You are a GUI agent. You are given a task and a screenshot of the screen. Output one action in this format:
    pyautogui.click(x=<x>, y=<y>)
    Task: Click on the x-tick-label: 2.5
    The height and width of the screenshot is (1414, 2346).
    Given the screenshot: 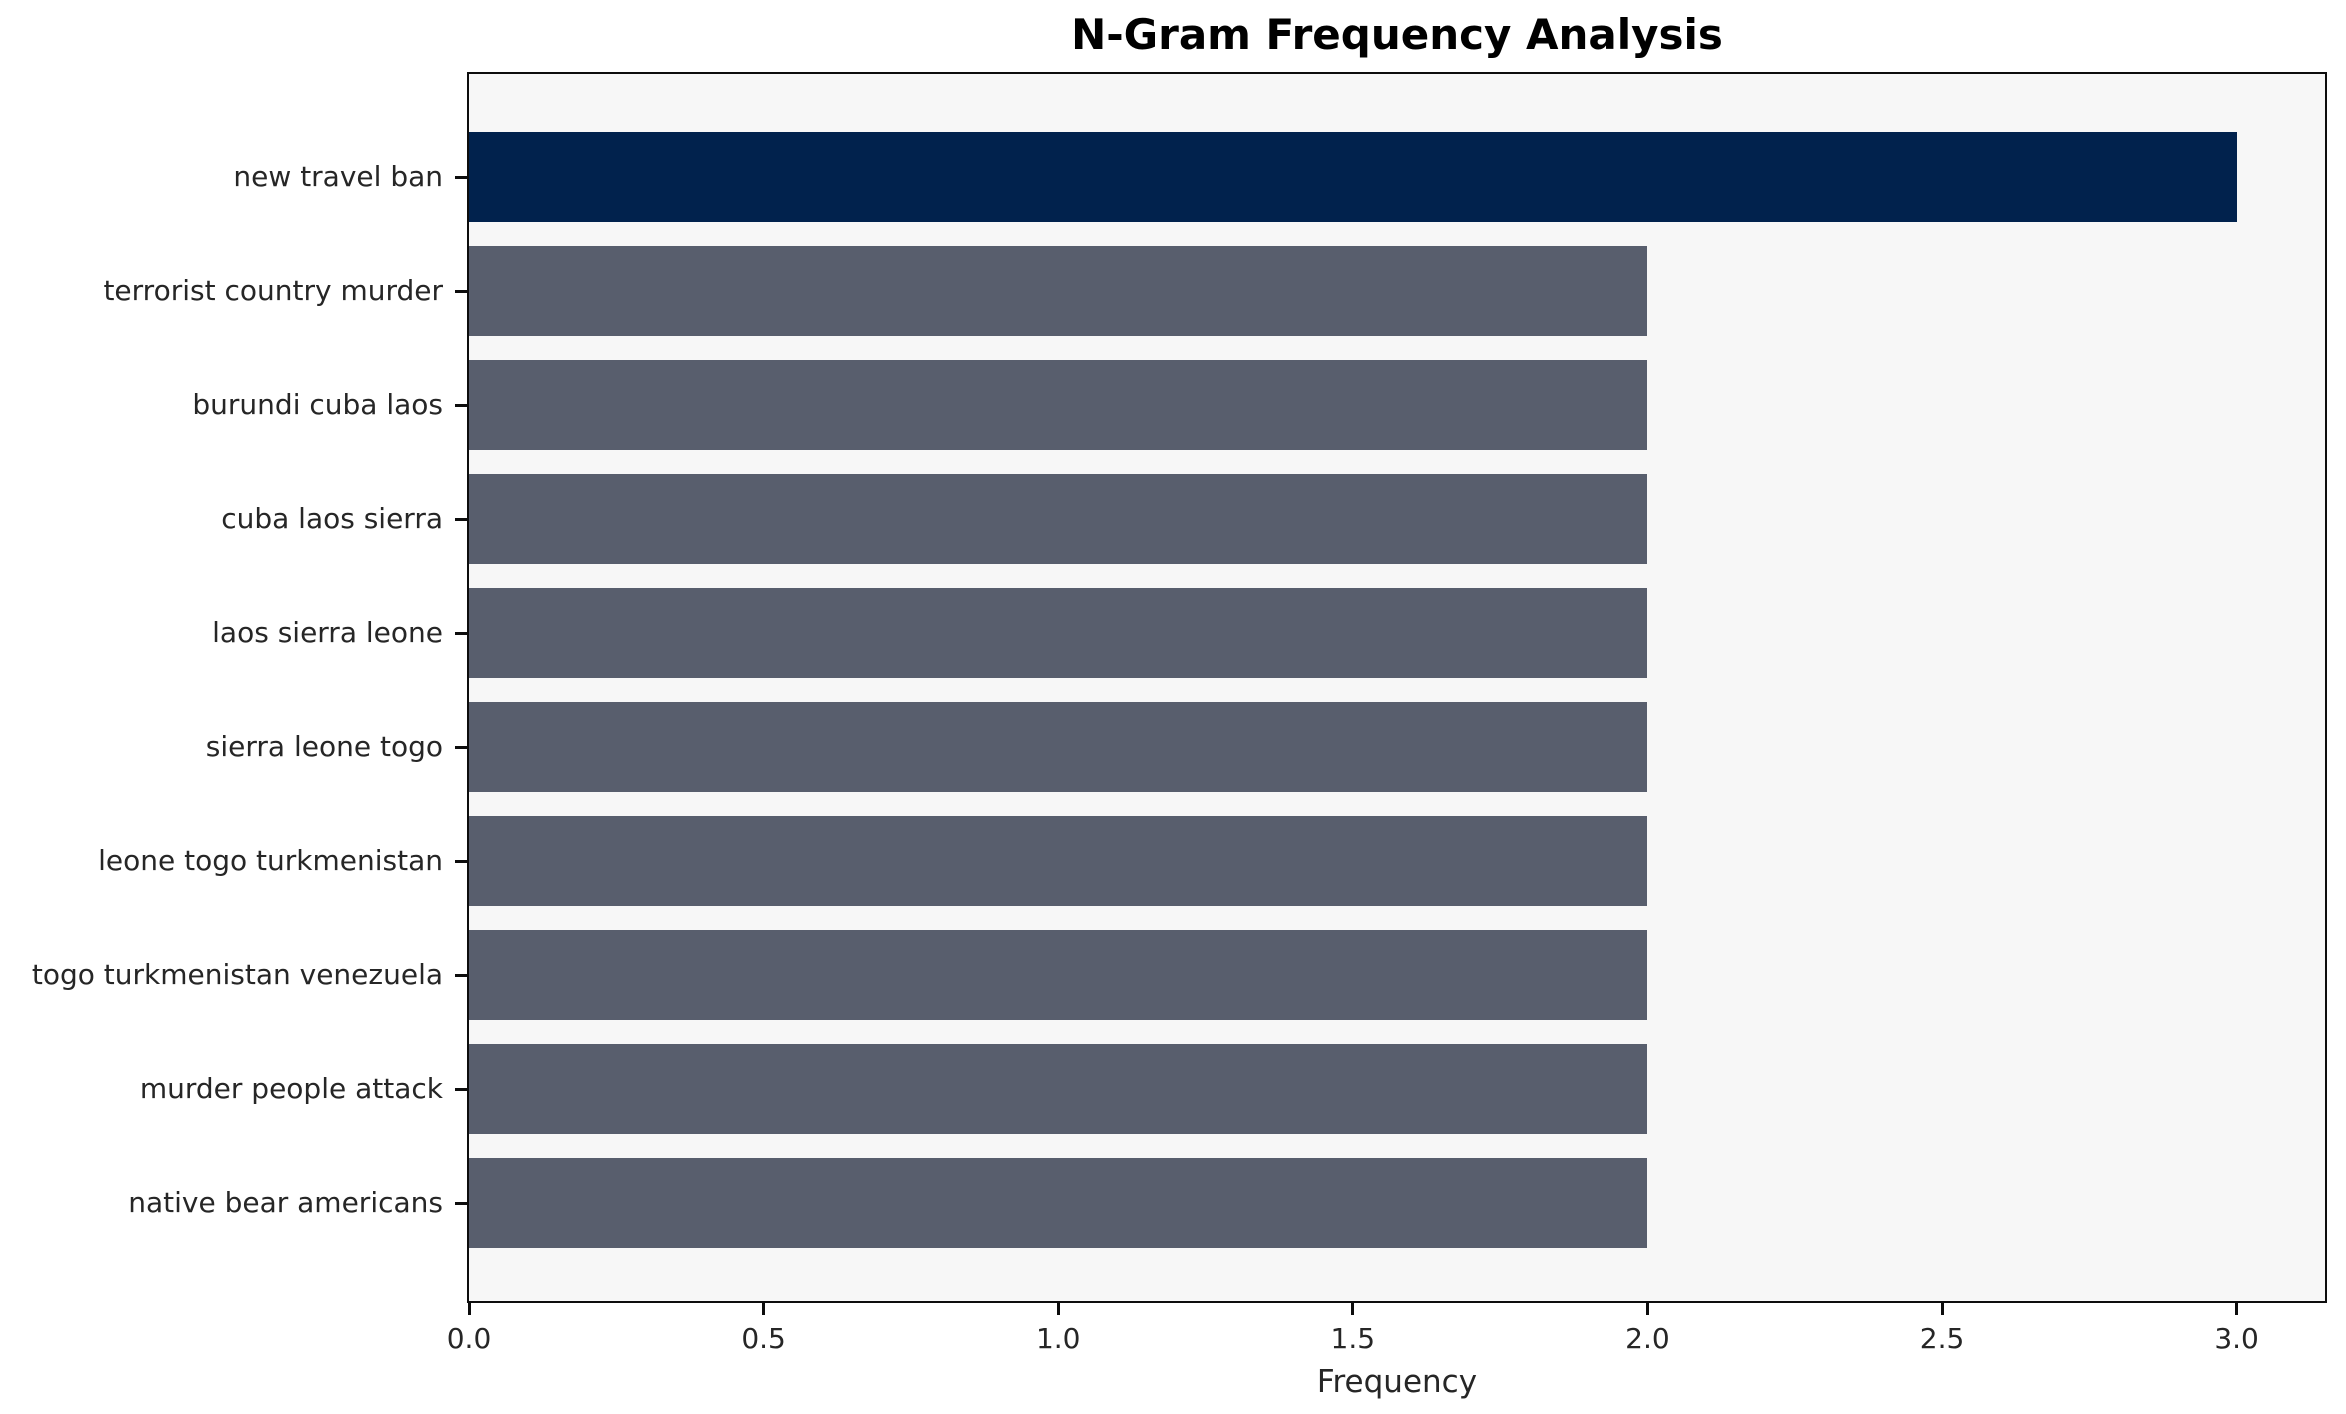 What is the action you would take?
    pyautogui.click(x=1942, y=1338)
    